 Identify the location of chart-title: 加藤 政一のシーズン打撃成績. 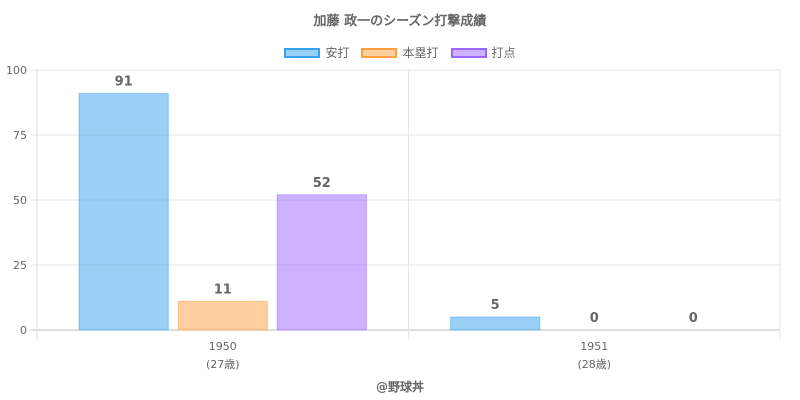
(400, 21).